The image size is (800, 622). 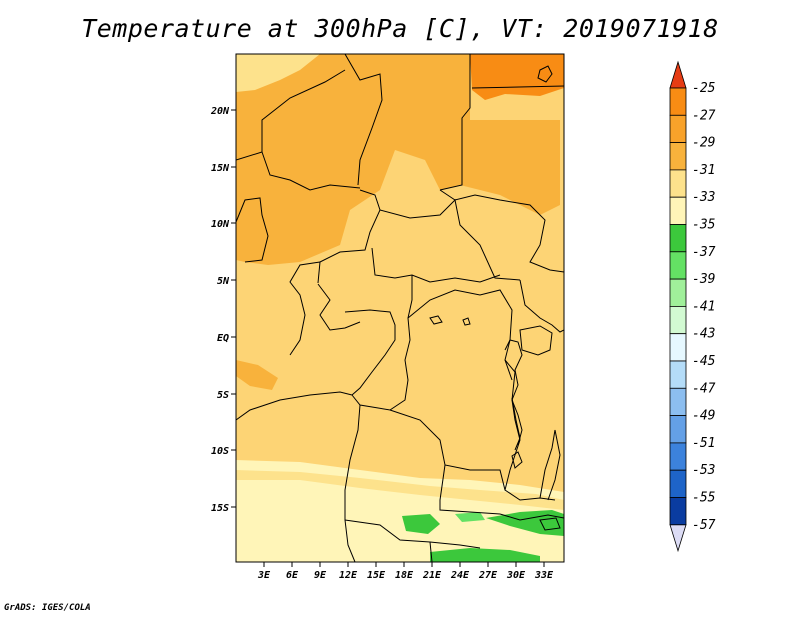 What do you see at coordinates (703, 334) in the screenshot?
I see `colorbar-label: -43` at bounding box center [703, 334].